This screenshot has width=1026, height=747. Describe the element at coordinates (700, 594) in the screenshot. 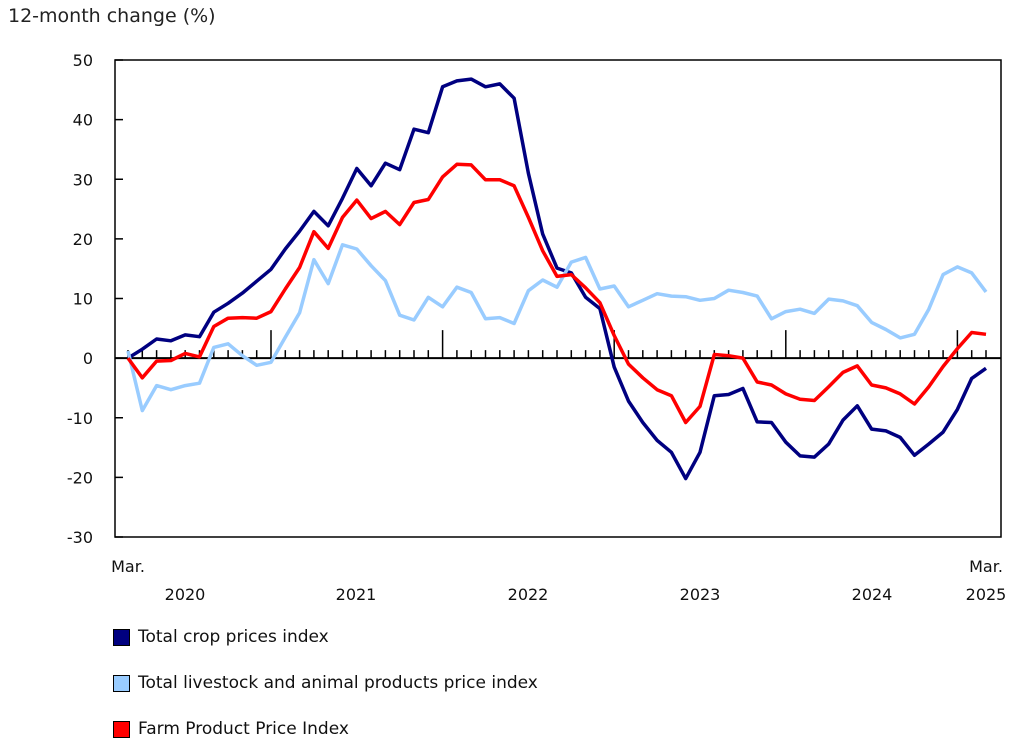

I see `x-year-label: 2023` at that location.